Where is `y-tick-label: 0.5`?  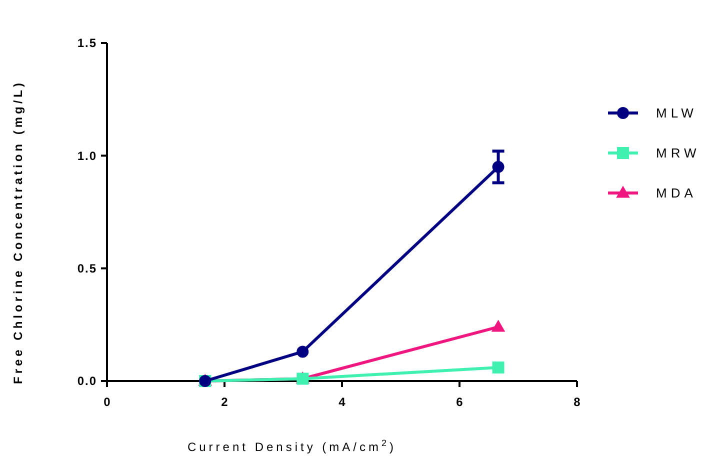 y-tick-label: 0.5 is located at coordinates (87, 269).